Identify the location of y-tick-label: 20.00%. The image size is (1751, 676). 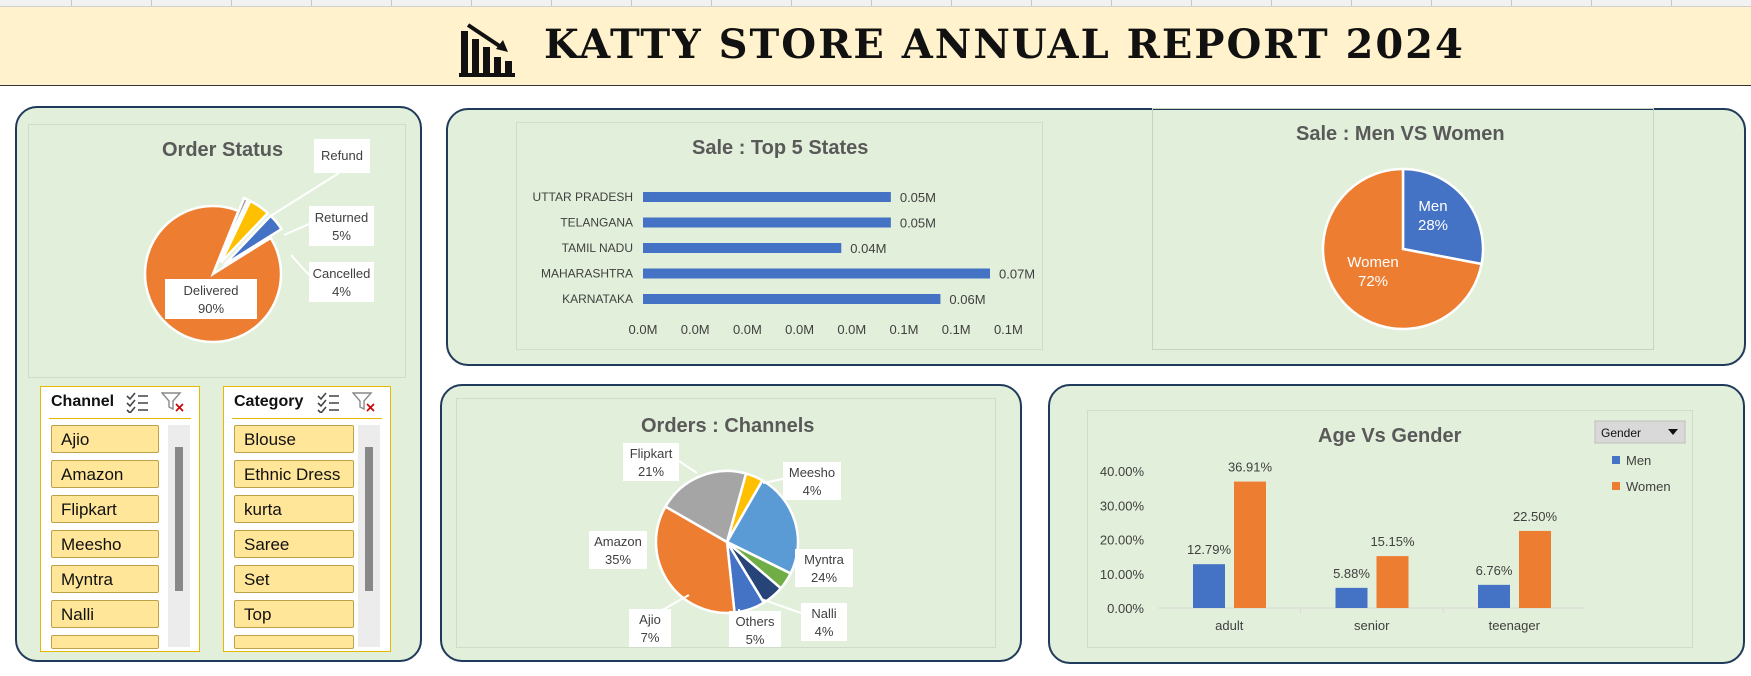
(1122, 540).